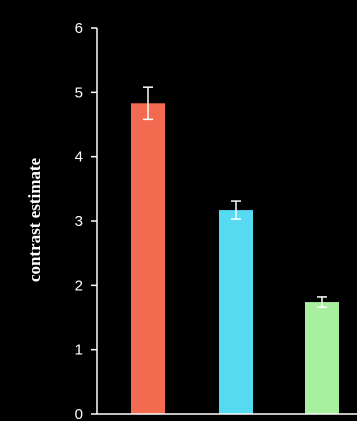  Describe the element at coordinates (79, 285) in the screenshot. I see `y-tick-label: 2` at that location.